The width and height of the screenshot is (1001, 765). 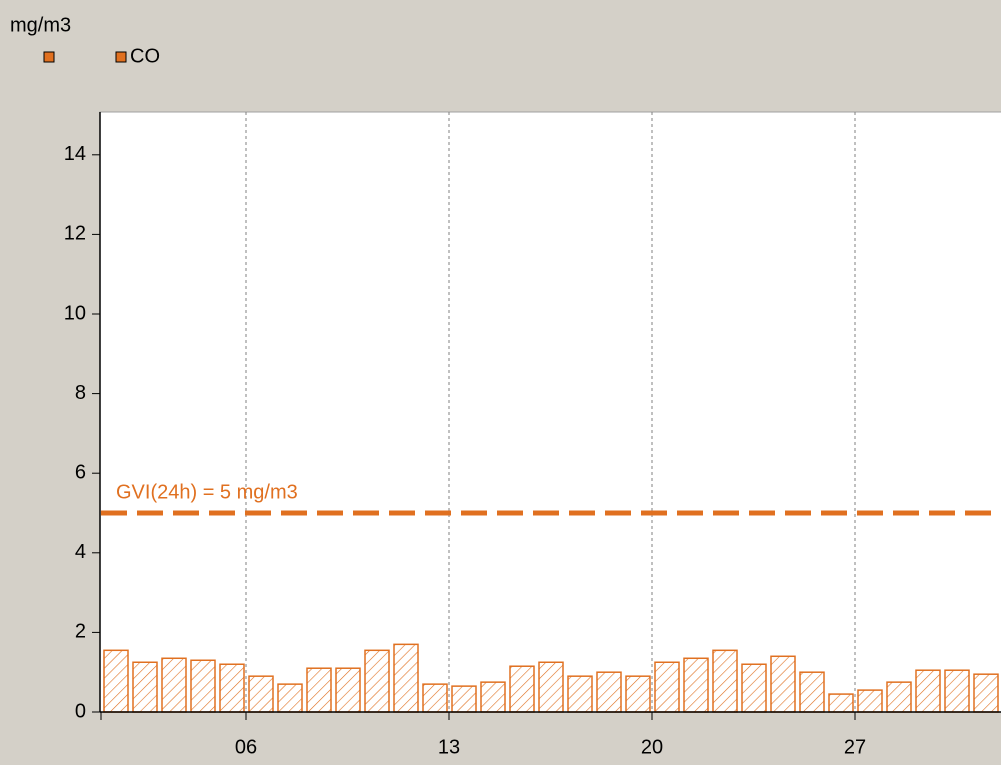 I want to click on x-tick-label: 13, so click(x=449, y=747).